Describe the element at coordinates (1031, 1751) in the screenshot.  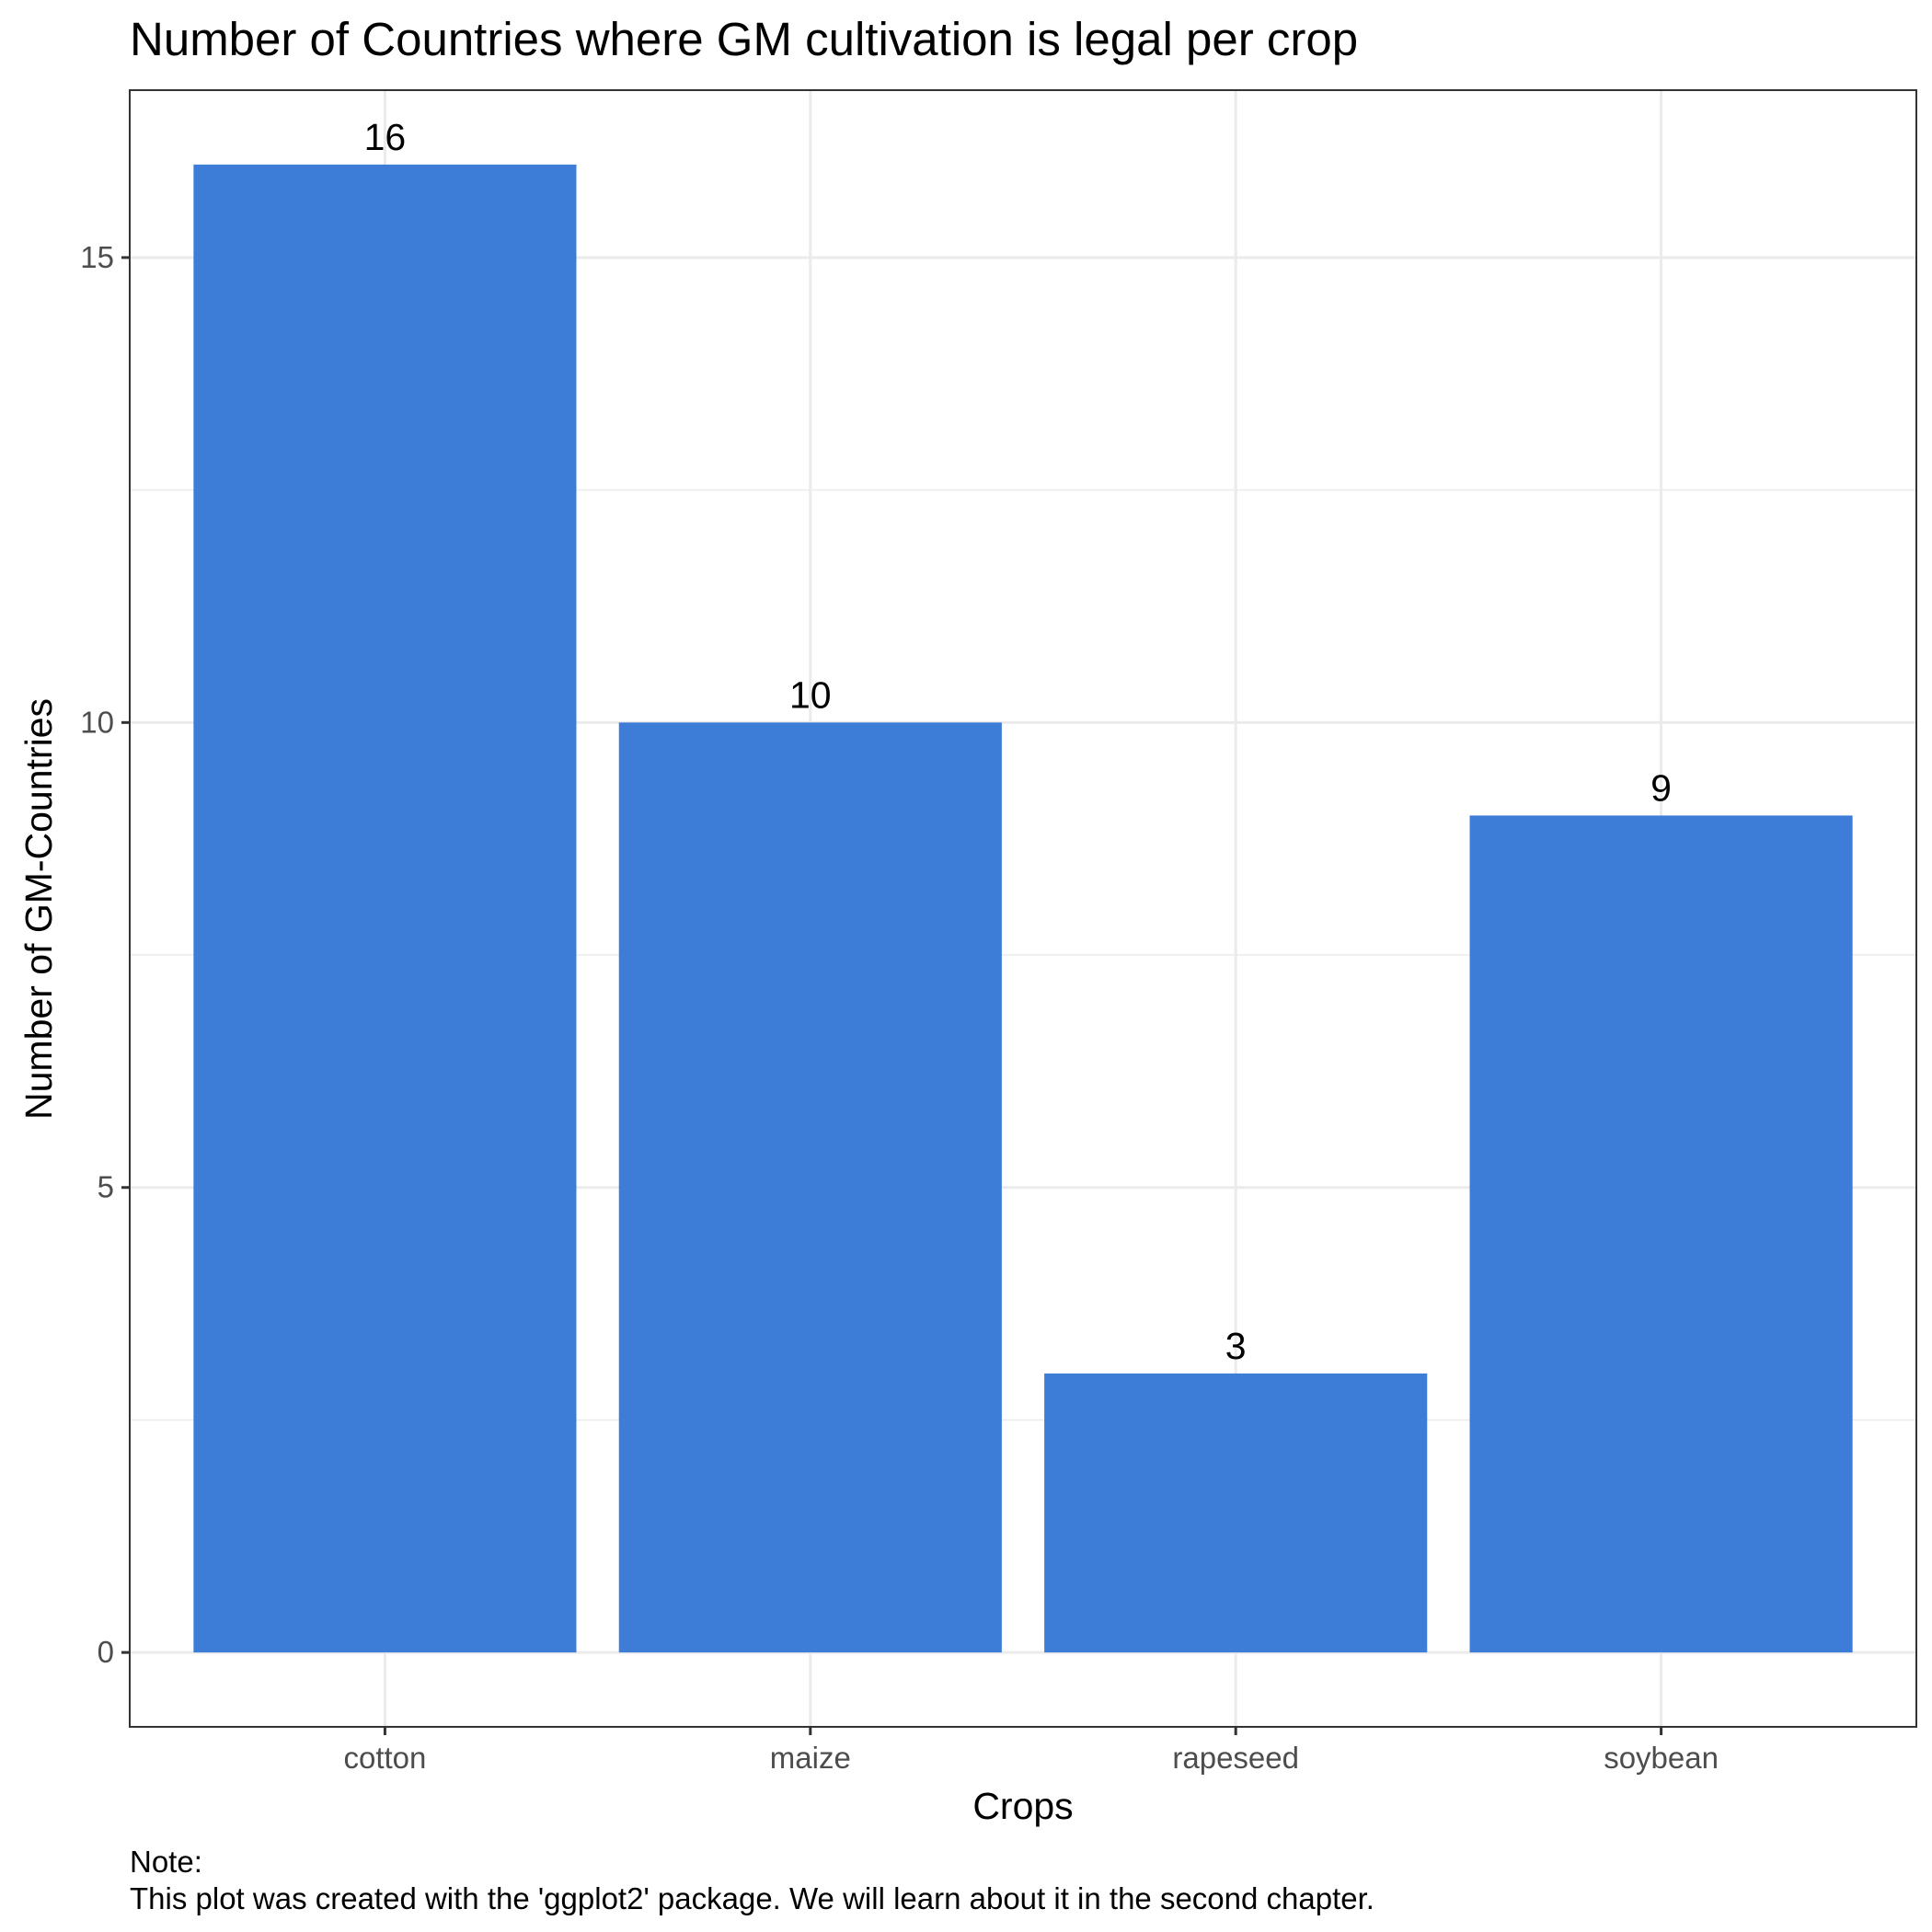
I see `x-axis: cotton maize rapeseed soybean` at that location.